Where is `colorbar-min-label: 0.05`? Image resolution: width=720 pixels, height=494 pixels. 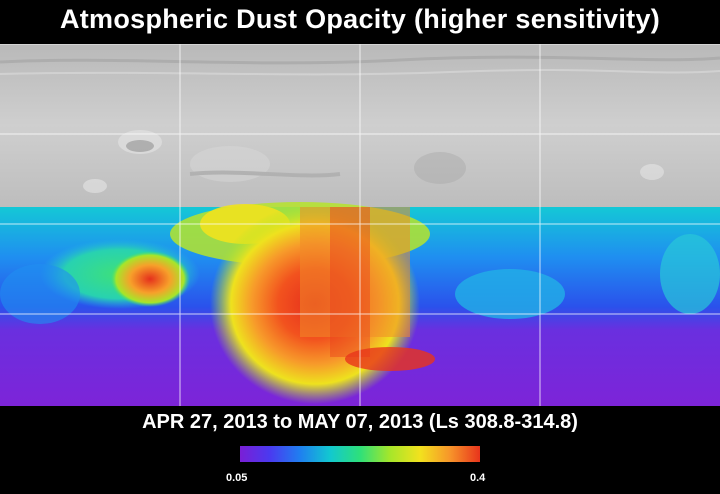 colorbar-min-label: 0.05 is located at coordinates (237, 478).